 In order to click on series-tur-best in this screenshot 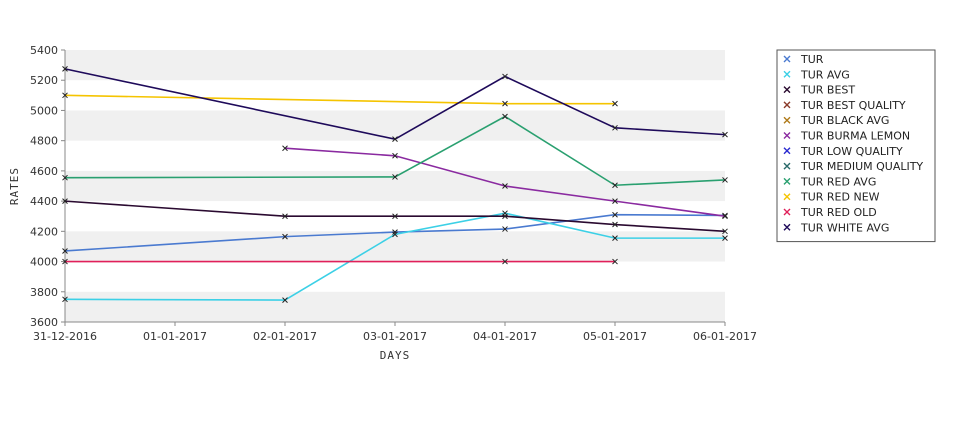, I will do `click(395, 216)`.